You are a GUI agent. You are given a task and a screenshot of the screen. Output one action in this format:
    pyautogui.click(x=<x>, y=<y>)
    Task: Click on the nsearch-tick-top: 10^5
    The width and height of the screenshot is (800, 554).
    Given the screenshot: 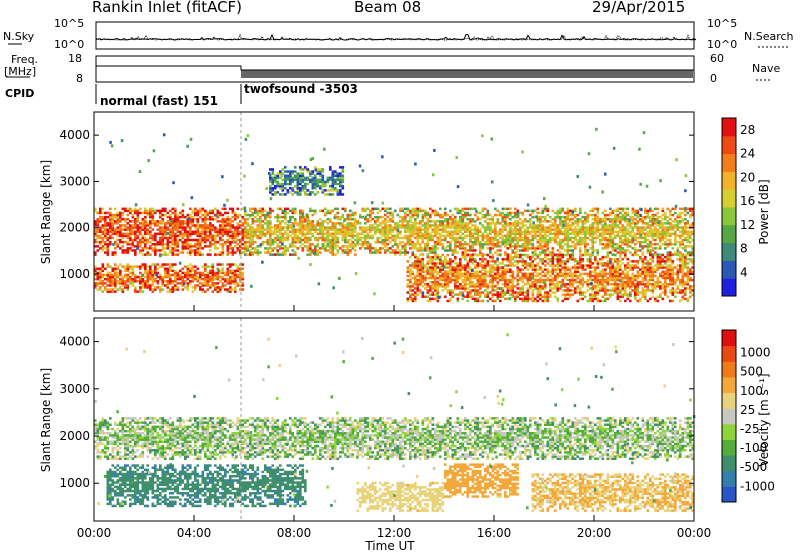 What is the action you would take?
    pyautogui.click(x=722, y=23)
    